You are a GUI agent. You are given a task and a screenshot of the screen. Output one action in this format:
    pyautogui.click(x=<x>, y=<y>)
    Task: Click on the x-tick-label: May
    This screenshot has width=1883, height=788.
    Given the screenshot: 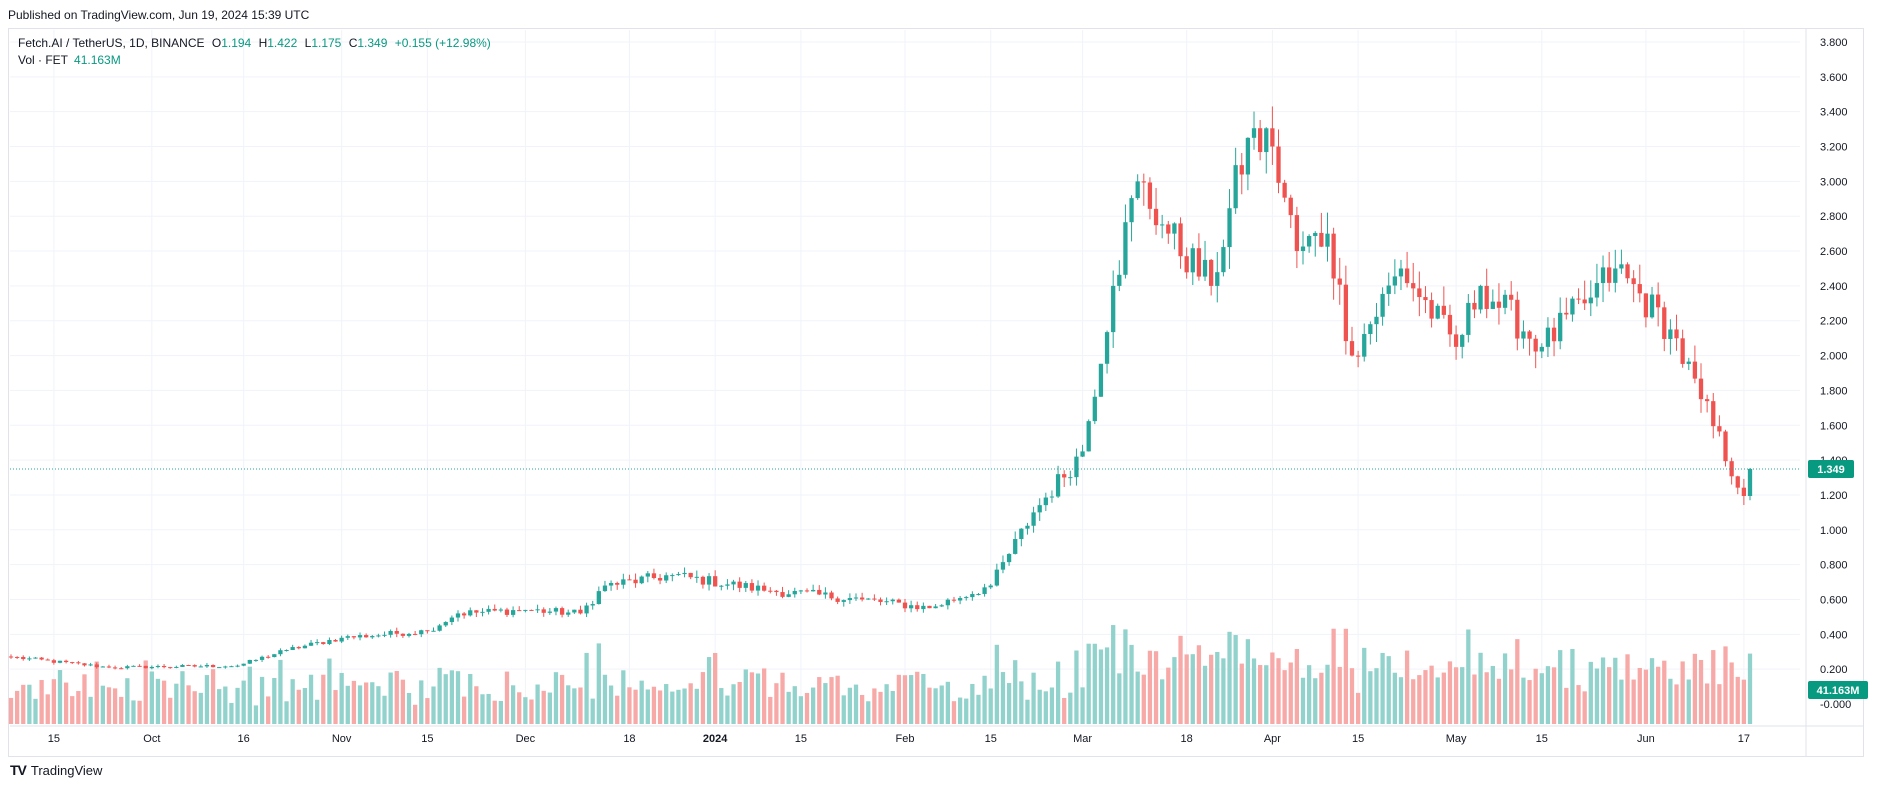 What is the action you would take?
    pyautogui.click(x=1456, y=739)
    